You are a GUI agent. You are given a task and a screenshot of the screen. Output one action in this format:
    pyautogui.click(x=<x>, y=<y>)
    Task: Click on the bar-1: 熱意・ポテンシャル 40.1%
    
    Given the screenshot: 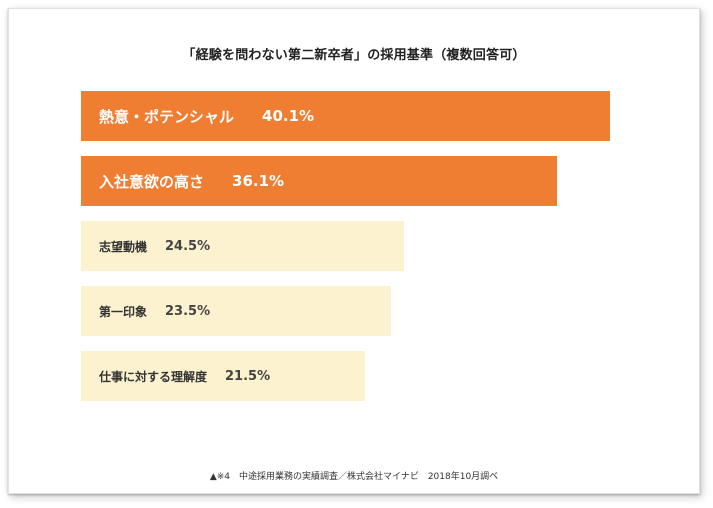 What is the action you would take?
    pyautogui.click(x=345, y=116)
    